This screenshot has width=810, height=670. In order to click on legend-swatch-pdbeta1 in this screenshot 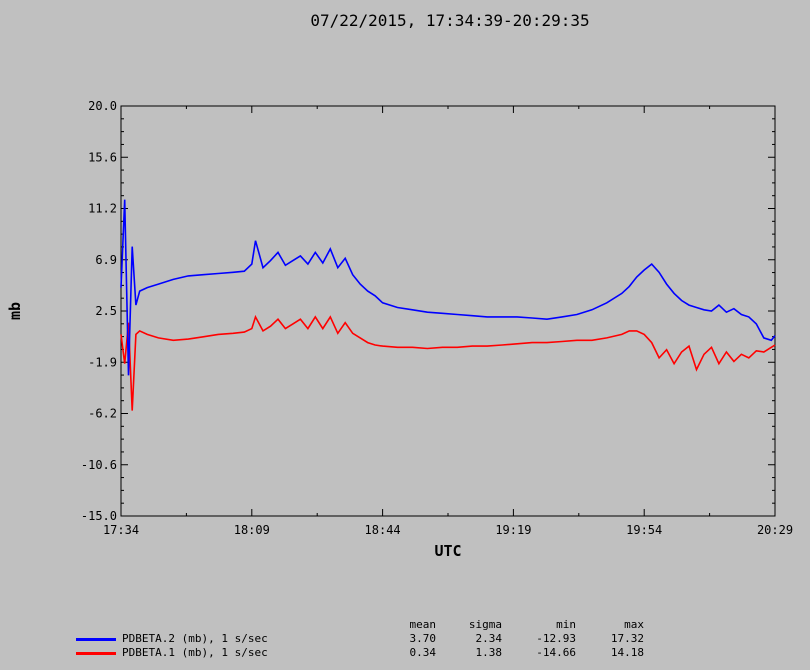, I will do `click(96, 653)`.